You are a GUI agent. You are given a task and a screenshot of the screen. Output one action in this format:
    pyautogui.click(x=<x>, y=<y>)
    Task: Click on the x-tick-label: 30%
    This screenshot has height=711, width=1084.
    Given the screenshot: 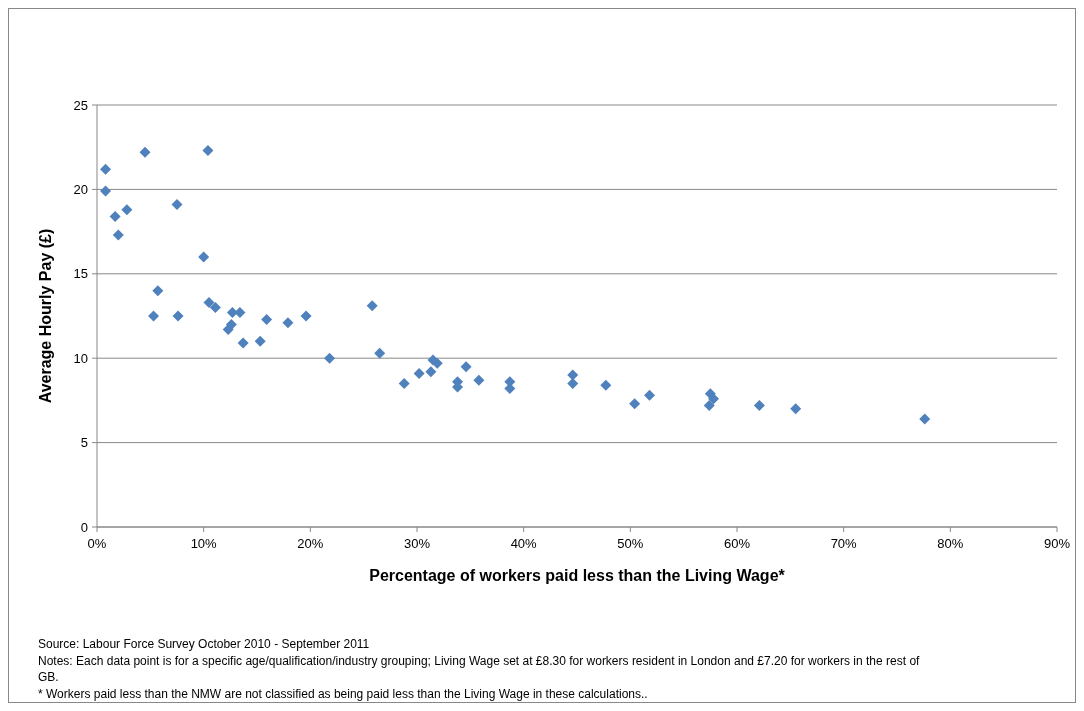 What is the action you would take?
    pyautogui.click(x=417, y=543)
    